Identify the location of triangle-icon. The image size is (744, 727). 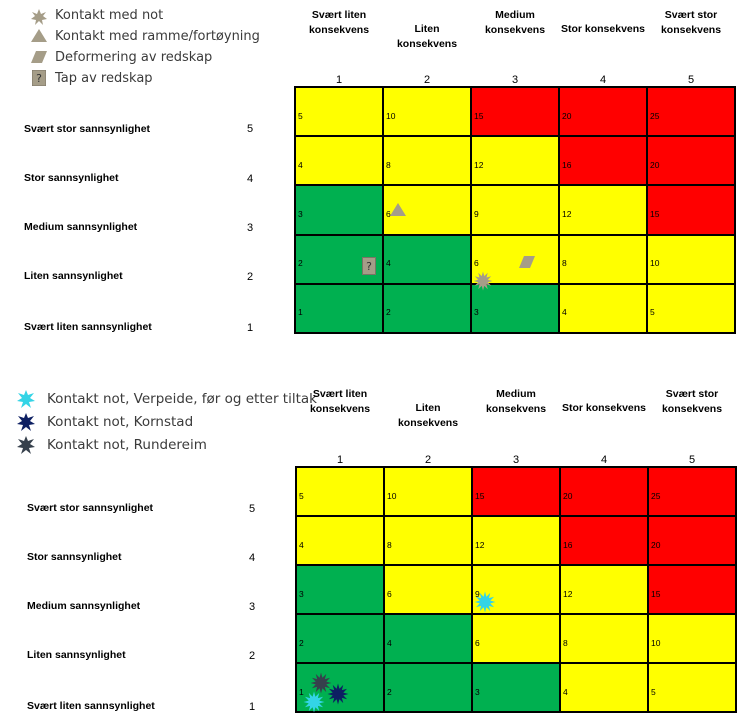
(398, 210).